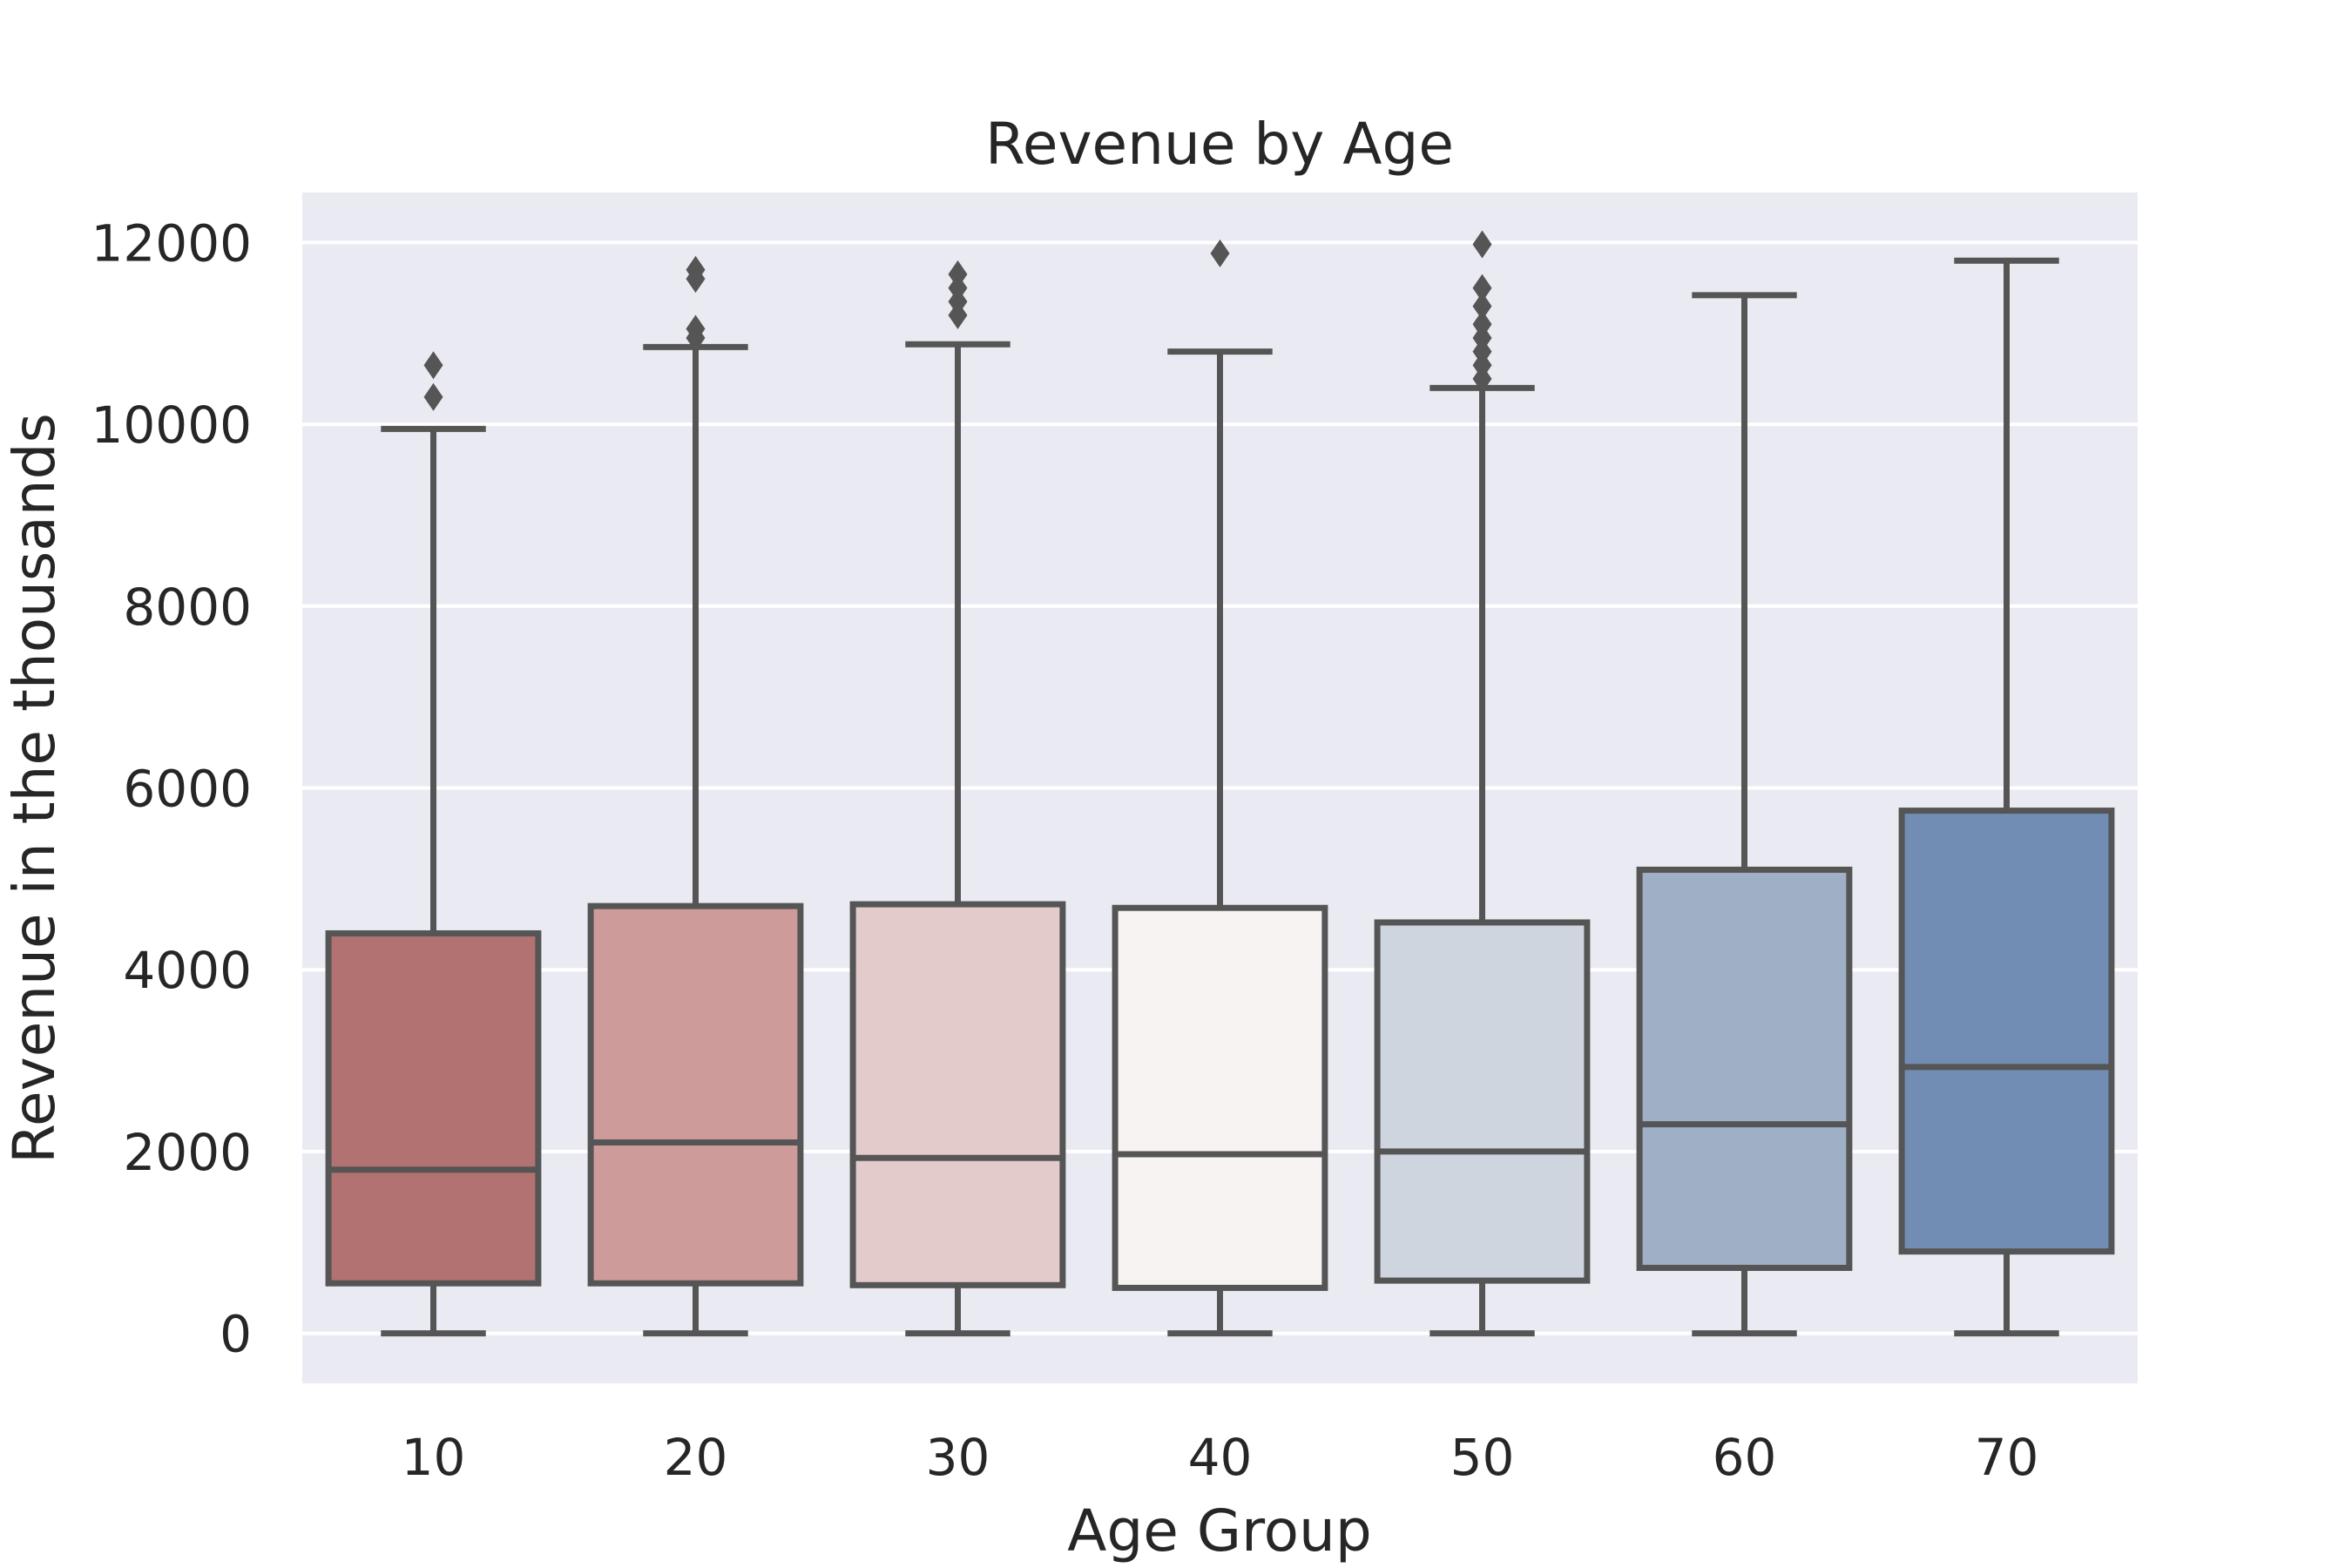  Describe the element at coordinates (696, 1457) in the screenshot. I see `x-tick-label-20: 20` at that location.